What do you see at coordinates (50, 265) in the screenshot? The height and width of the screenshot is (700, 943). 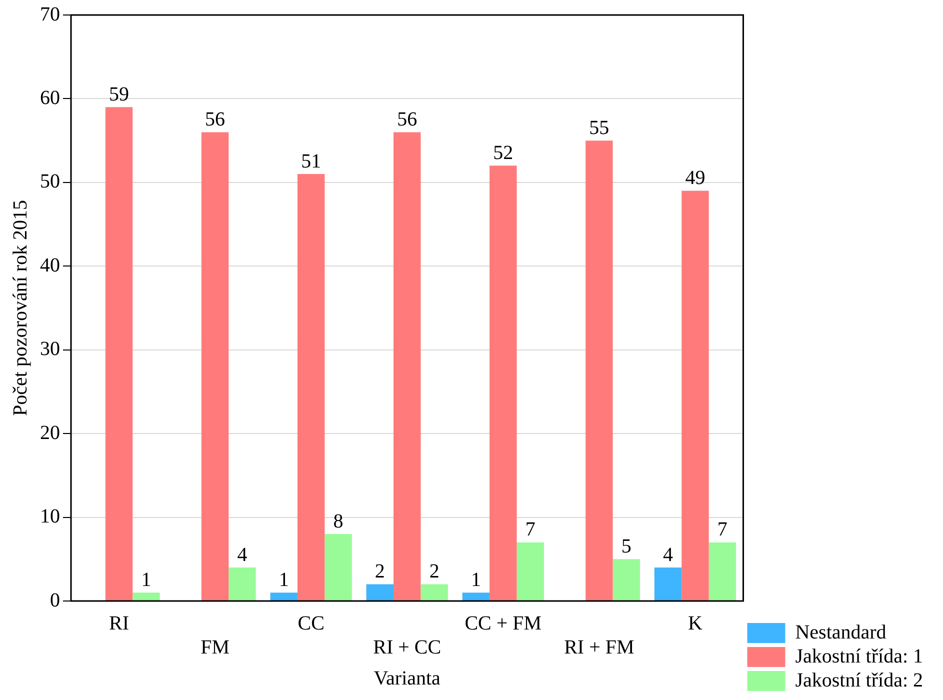 I see `y-tick-label: 40` at bounding box center [50, 265].